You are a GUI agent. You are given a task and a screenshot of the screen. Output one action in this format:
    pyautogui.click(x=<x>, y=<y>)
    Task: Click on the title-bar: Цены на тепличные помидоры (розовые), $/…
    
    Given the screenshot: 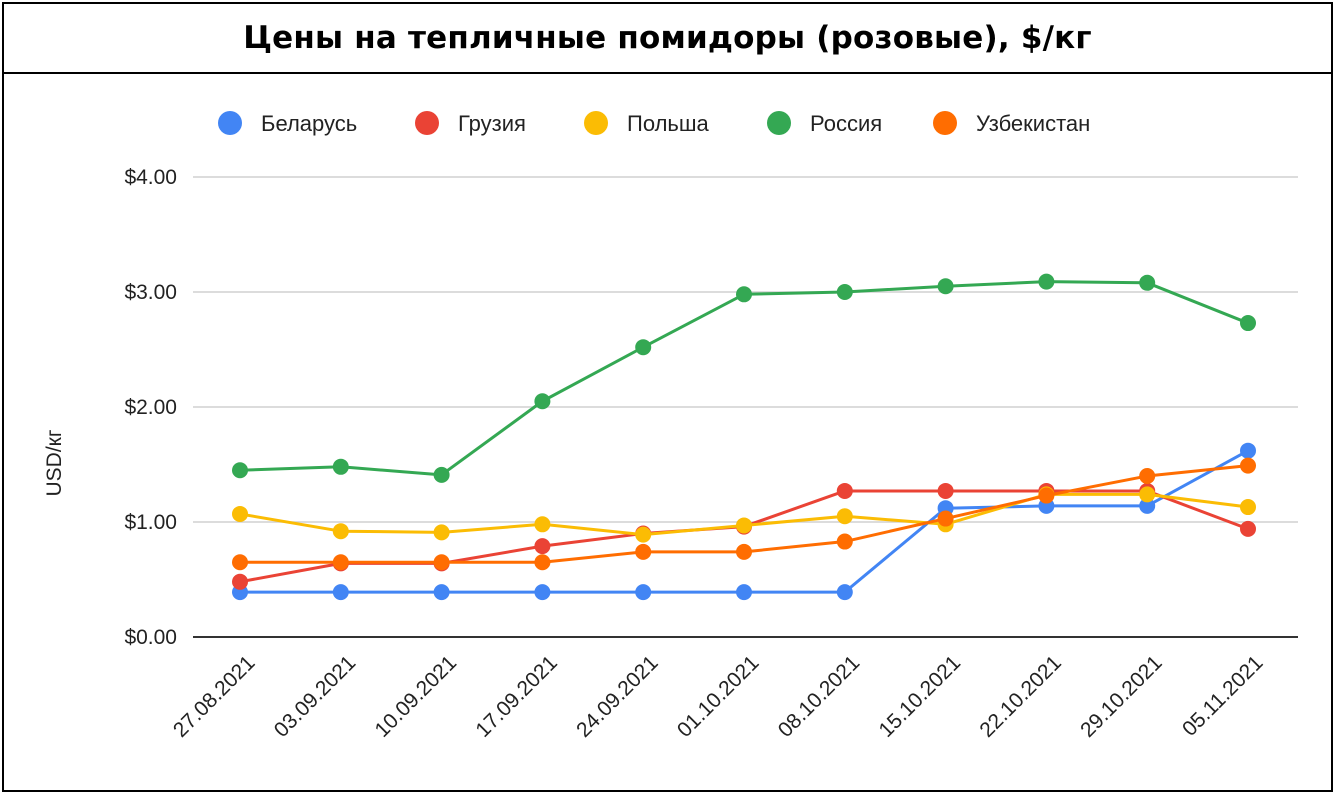 What is the action you would take?
    pyautogui.click(x=667, y=39)
    